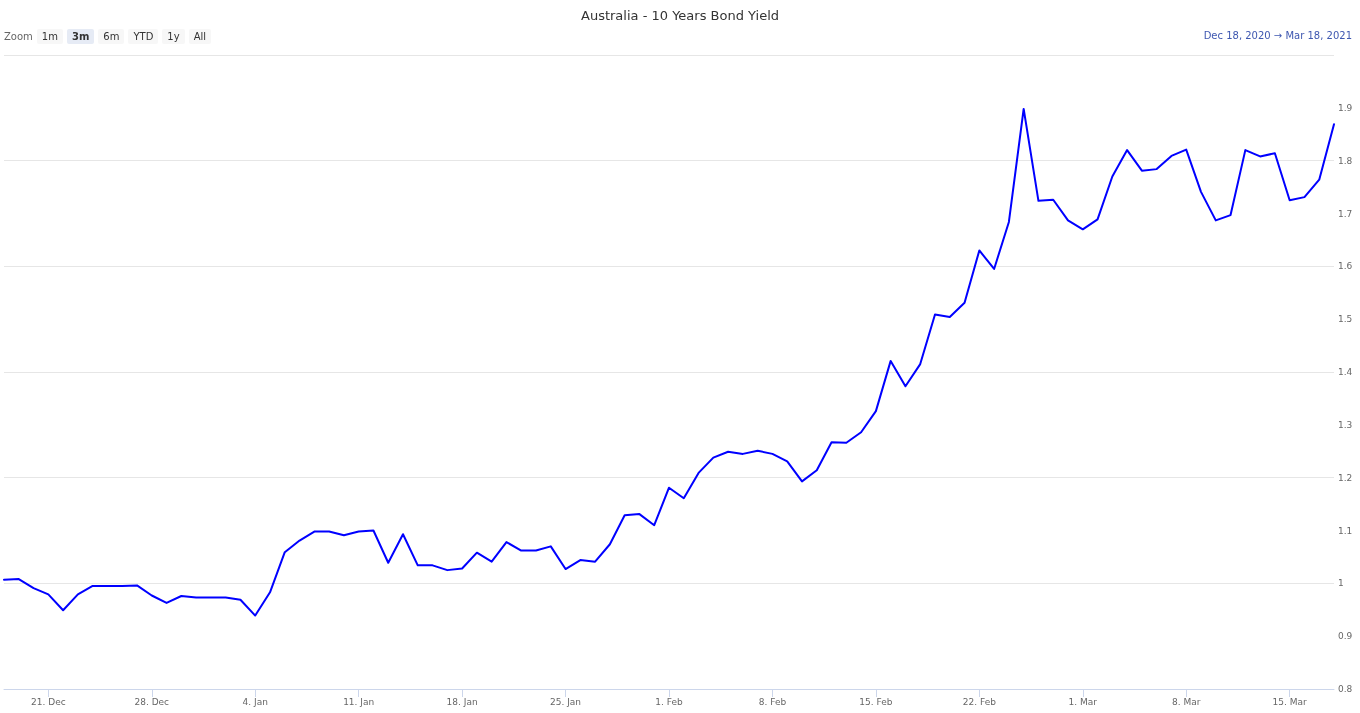 This screenshot has height=713, width=1360. Describe the element at coordinates (1345, 424) in the screenshot. I see `y-tick-label: 1.3` at that location.